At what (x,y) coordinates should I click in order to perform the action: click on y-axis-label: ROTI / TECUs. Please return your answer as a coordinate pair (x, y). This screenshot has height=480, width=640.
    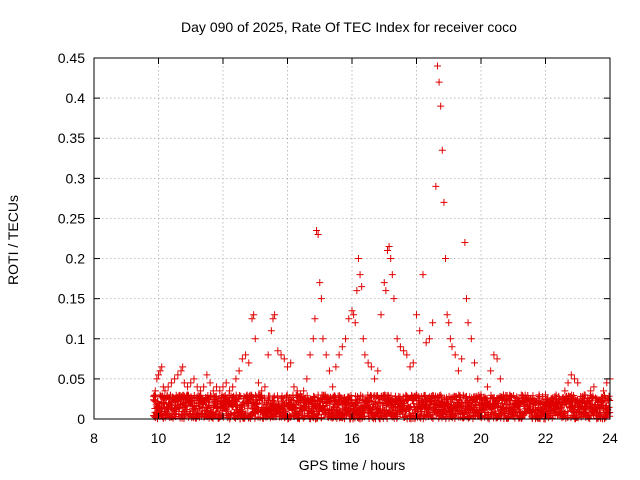
    Looking at the image, I should click on (13, 240).